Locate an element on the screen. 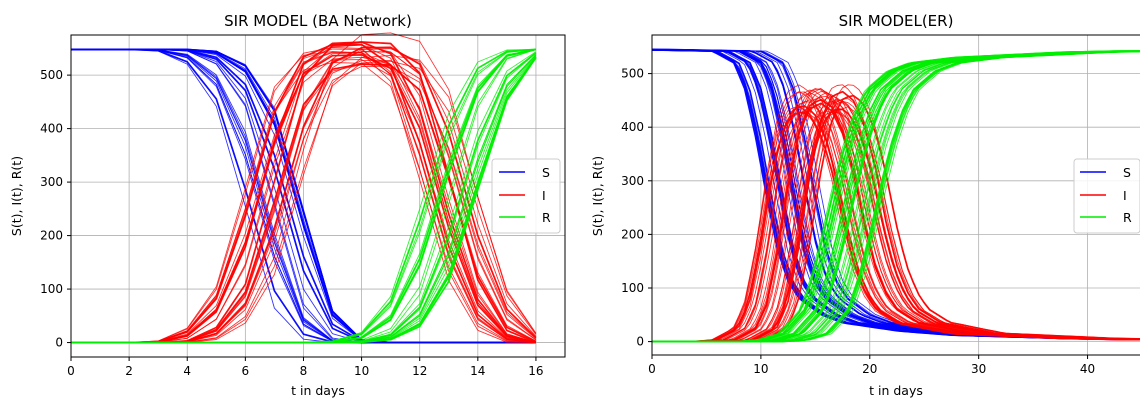  y-tick-label-er: 200 is located at coordinates (632, 234).